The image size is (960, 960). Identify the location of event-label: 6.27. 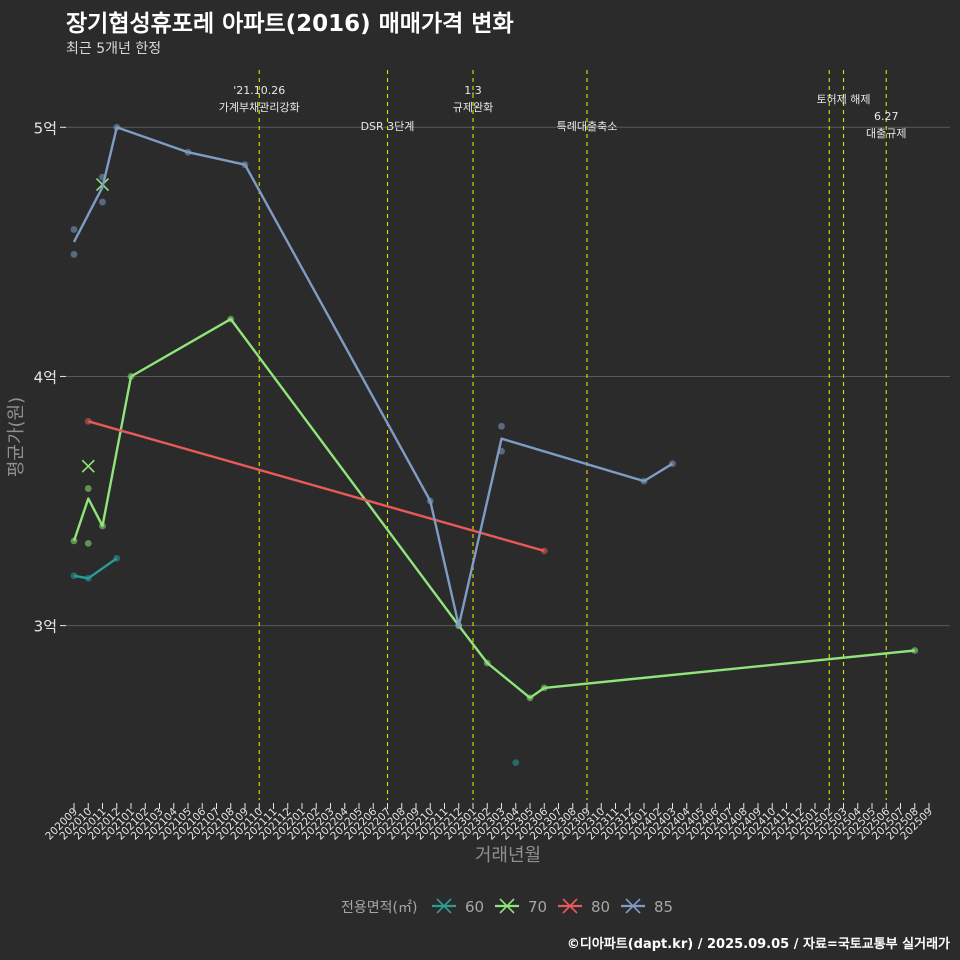
(886, 116).